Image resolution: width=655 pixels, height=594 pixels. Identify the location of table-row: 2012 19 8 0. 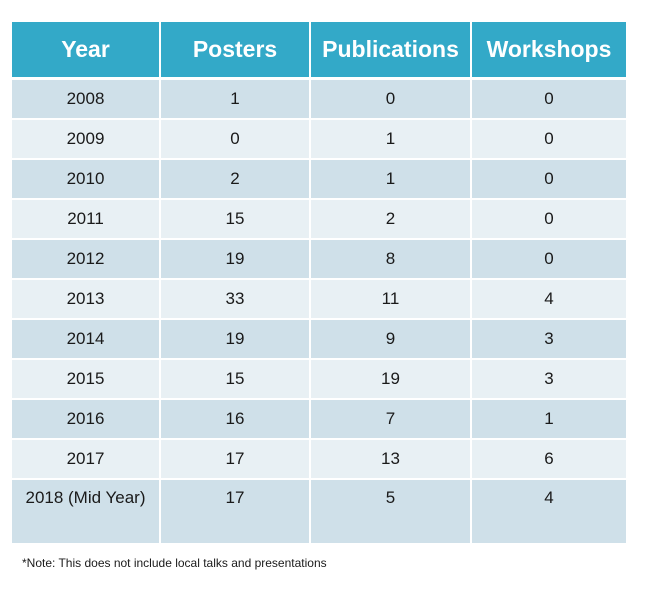
(319, 259).